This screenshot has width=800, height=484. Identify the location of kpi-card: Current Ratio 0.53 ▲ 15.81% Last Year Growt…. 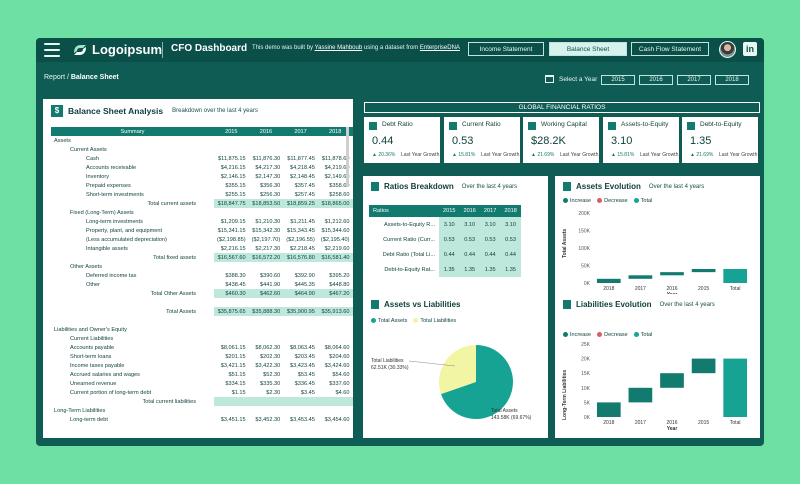
(482, 140).